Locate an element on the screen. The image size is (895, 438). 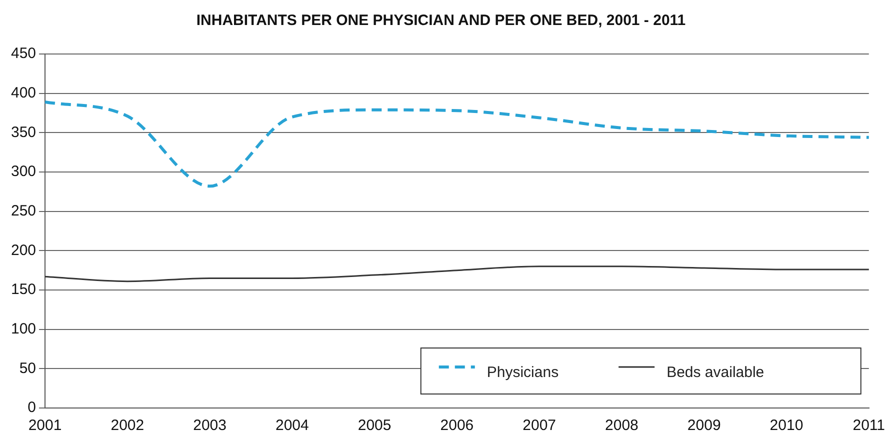
y-tick-label: 450 is located at coordinates (23, 53).